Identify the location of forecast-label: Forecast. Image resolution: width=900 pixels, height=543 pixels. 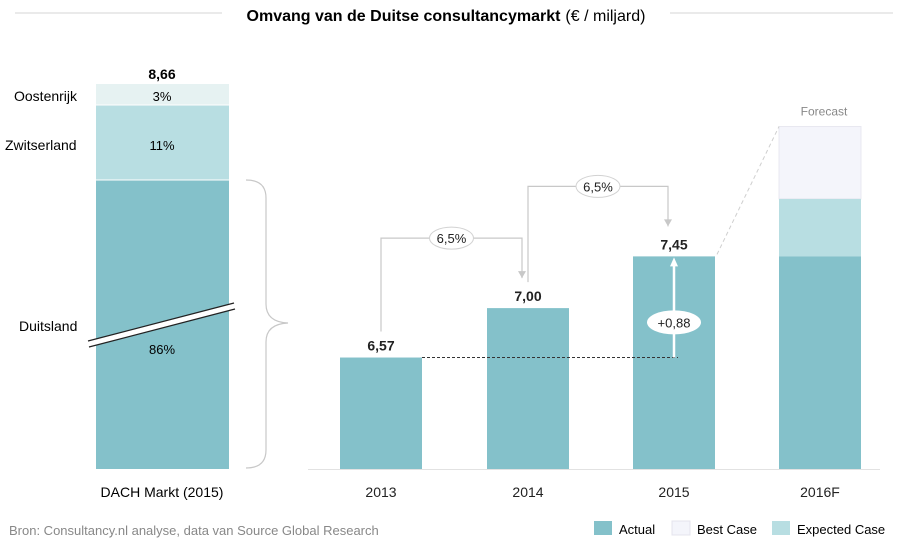
(824, 112).